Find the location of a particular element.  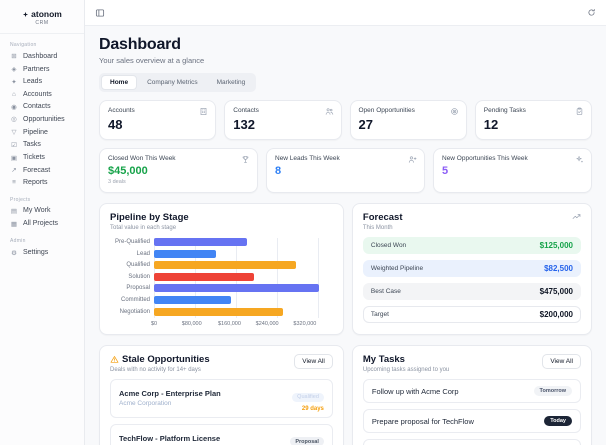

stat-card-new-leads-week: New Leads This Week 8 is located at coordinates (345, 170).